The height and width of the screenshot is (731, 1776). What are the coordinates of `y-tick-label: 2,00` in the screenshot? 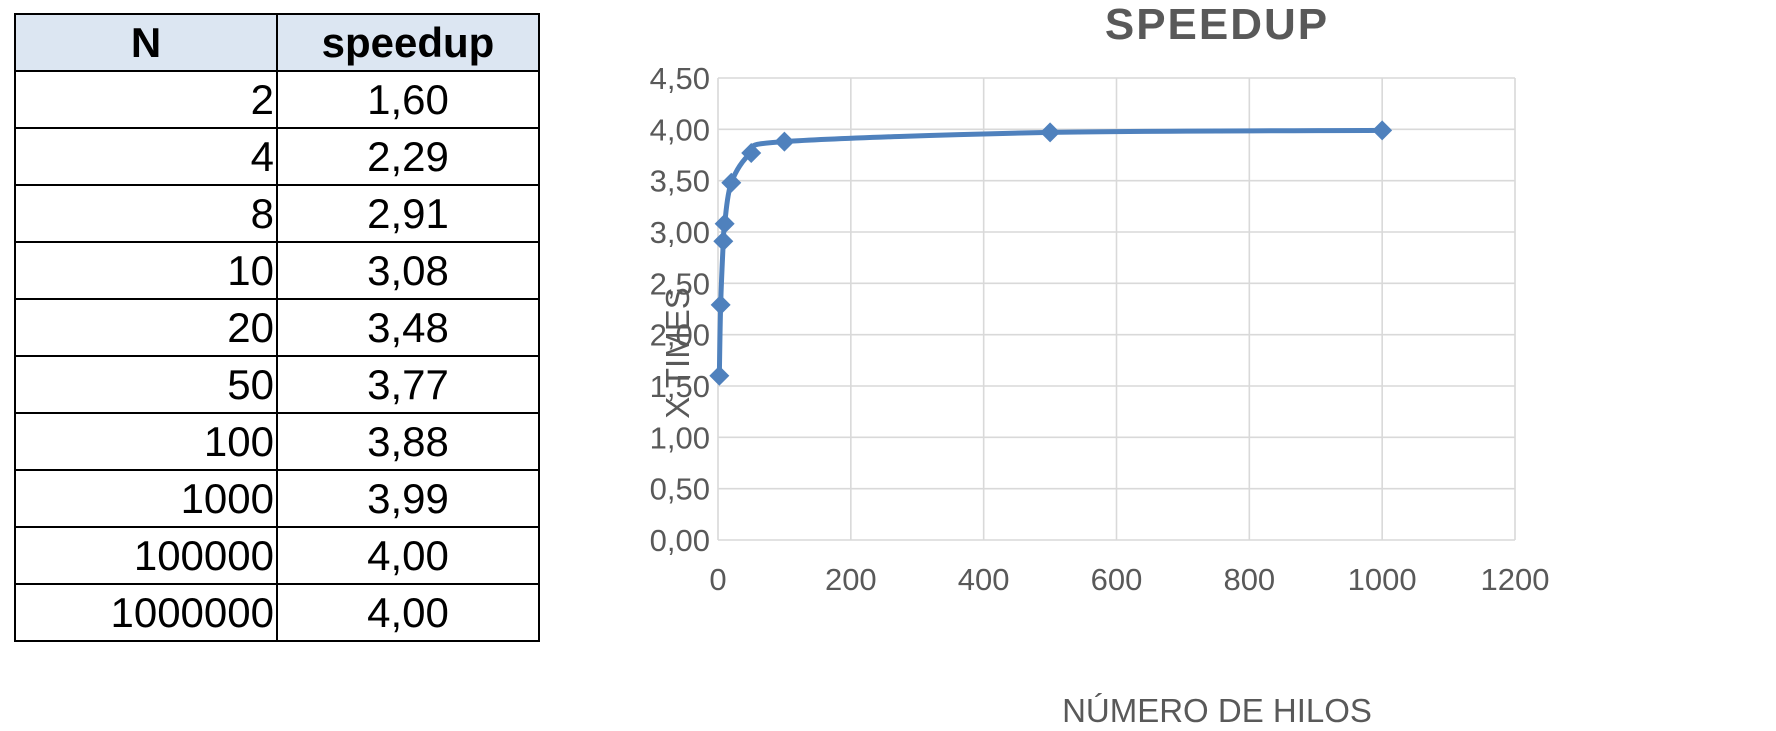 It's located at (680, 335).